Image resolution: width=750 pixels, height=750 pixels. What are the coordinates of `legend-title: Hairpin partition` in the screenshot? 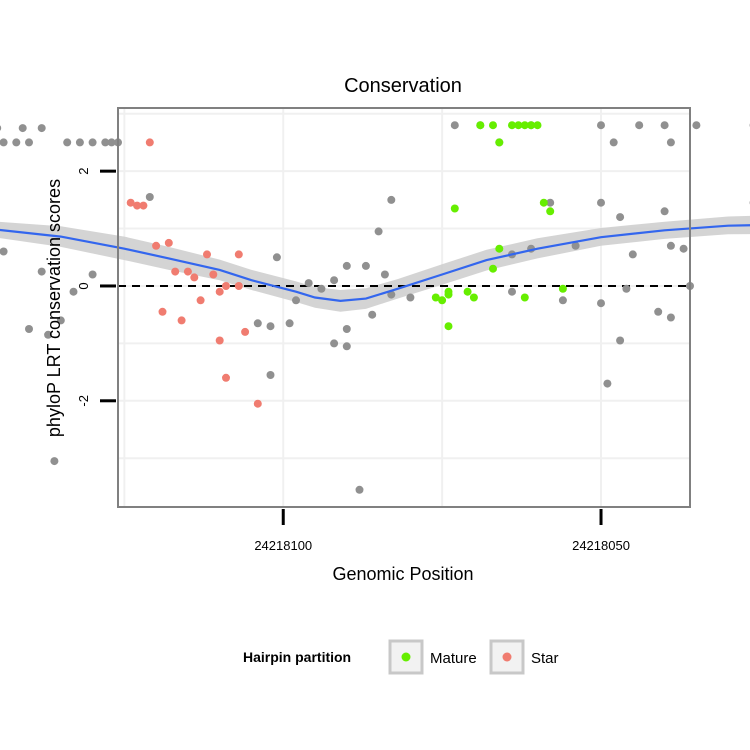 It's located at (297, 657).